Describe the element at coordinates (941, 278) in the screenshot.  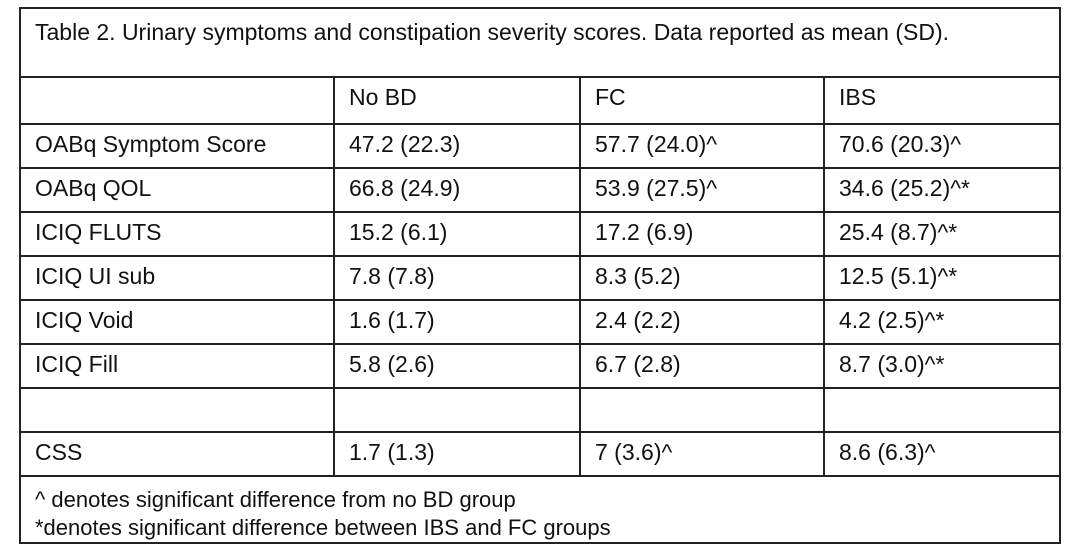
I see `cell-ibs: 12.5 (5.1)^*` at that location.